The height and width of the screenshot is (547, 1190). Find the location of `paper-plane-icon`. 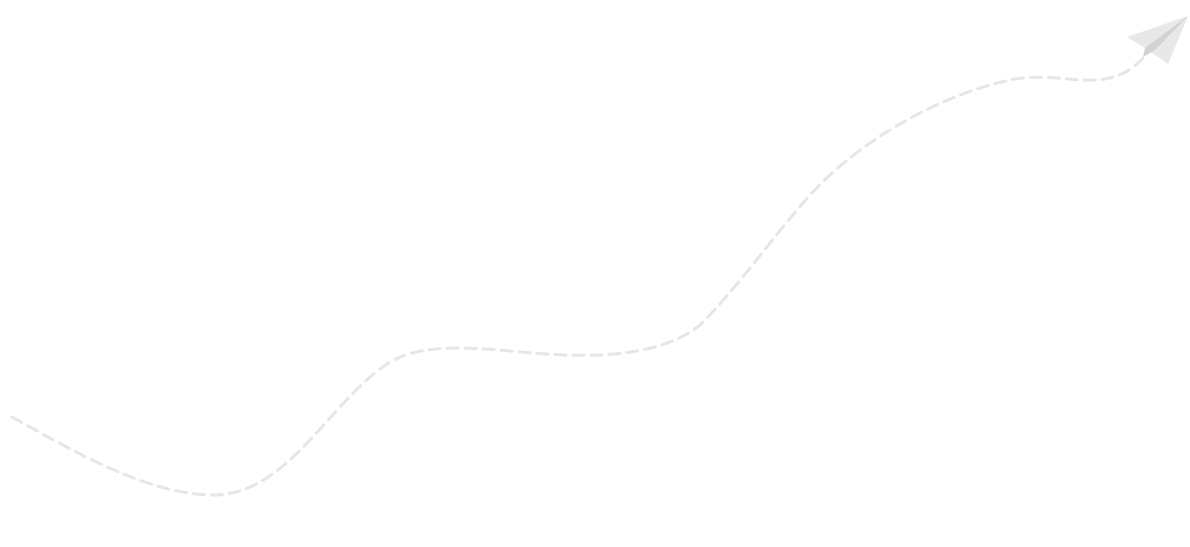

paper-plane-icon is located at coordinates (1157, 40).